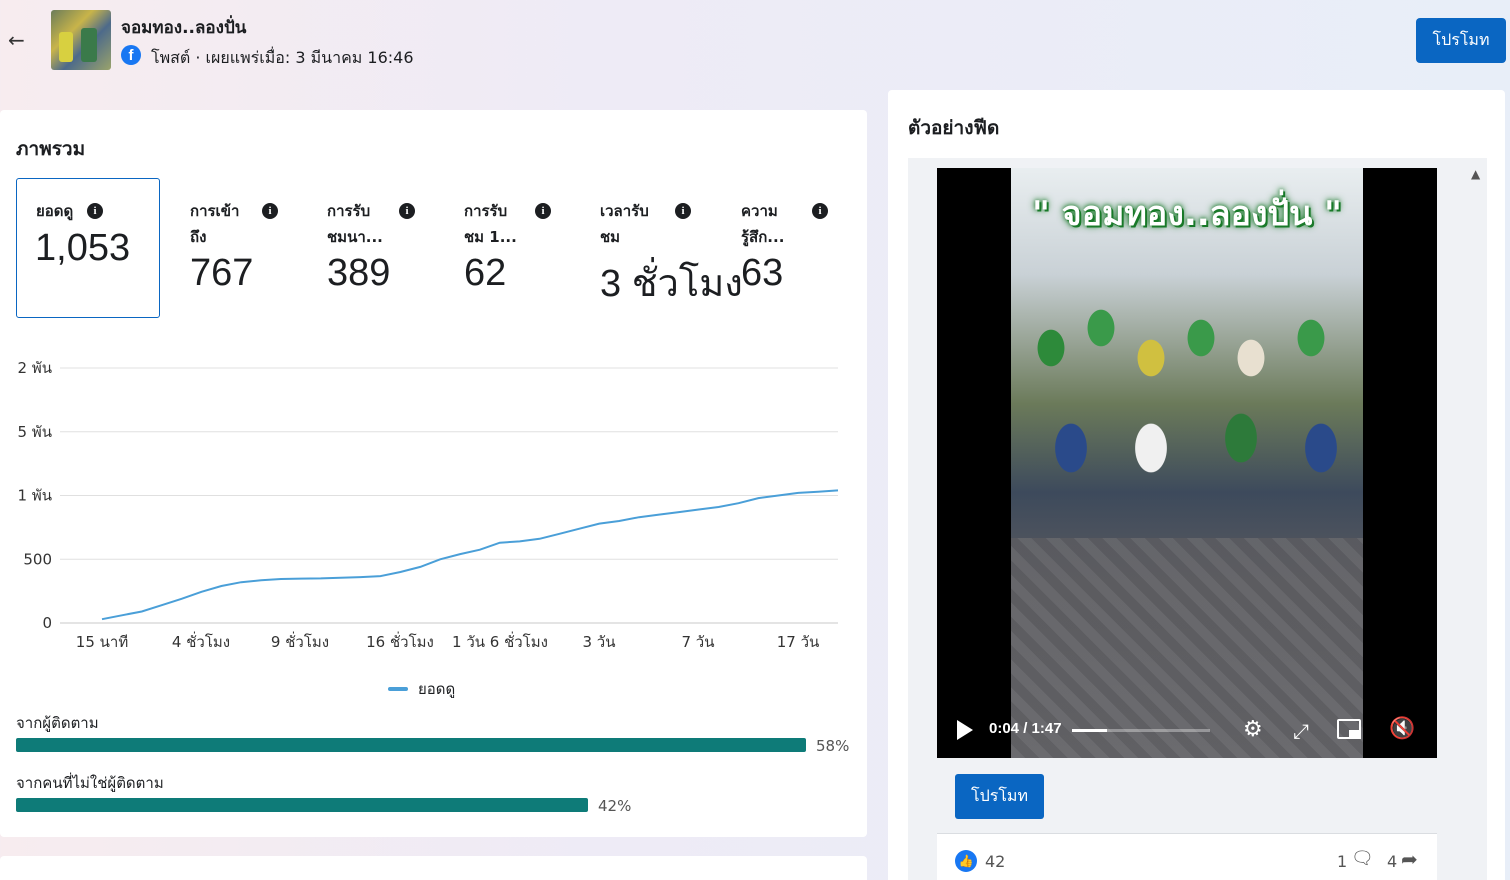 This screenshot has height=880, width=1510. Describe the element at coordinates (433, 868) in the screenshot. I see `secondary-card` at that location.